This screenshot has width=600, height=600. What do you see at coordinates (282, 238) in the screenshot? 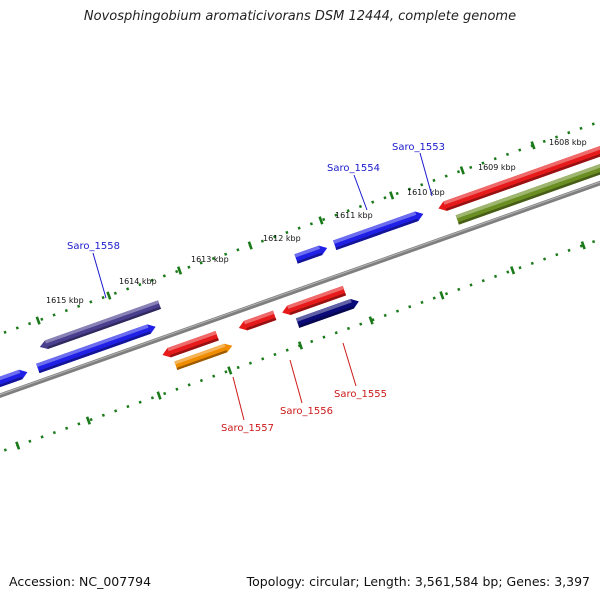
I see `scale-label-1612: 1612 kbp` at bounding box center [282, 238].